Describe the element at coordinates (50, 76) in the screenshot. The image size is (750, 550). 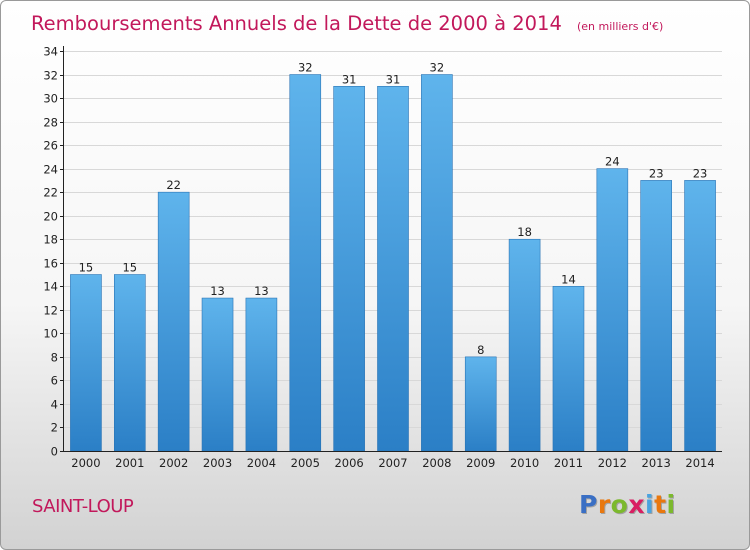
I see `y-tick-label: 32` at that location.